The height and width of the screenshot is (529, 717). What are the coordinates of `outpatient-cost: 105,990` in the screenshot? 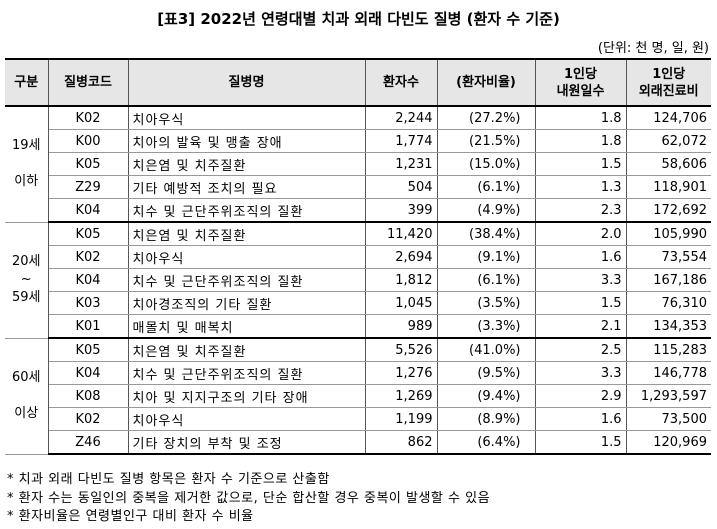 It's located at (668, 234).